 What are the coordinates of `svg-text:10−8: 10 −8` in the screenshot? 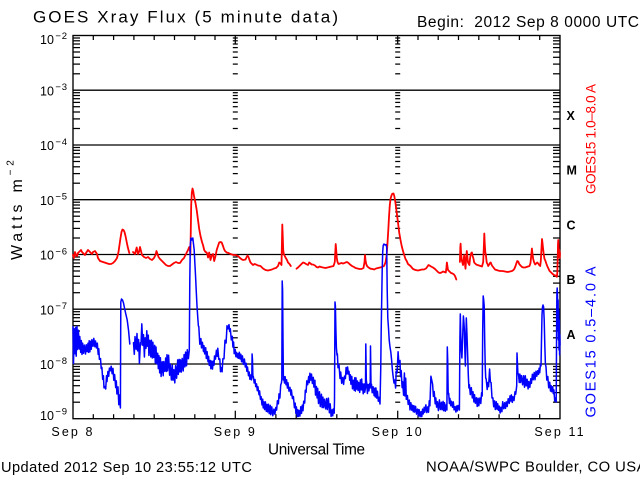 It's located at (54, 364).